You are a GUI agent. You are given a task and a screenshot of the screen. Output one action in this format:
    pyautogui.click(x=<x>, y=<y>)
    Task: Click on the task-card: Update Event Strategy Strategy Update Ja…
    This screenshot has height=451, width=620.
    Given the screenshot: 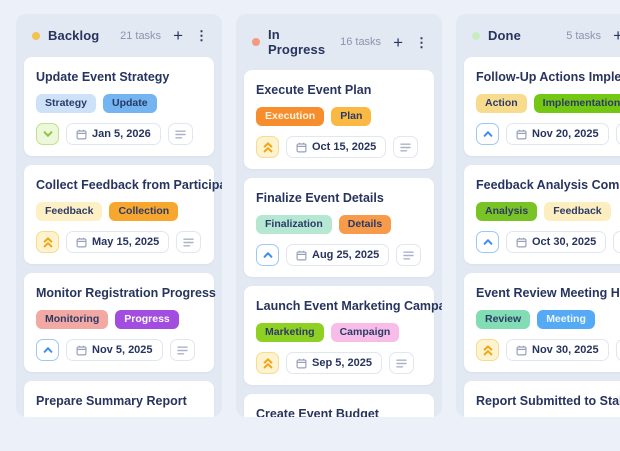 What is the action you would take?
    pyautogui.click(x=119, y=106)
    